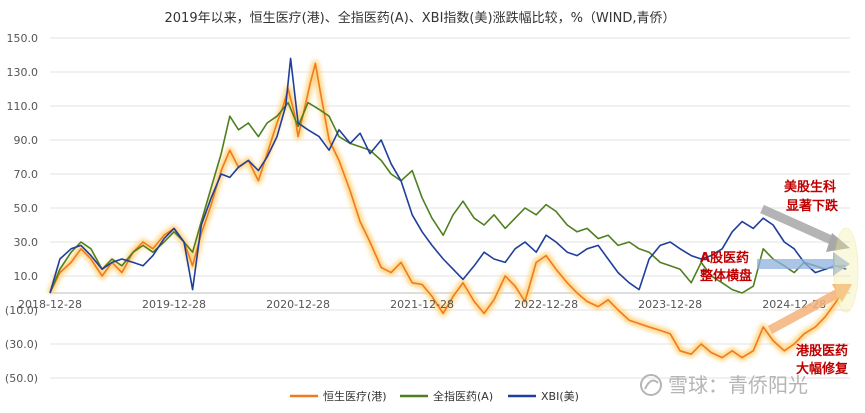 This screenshot has height=413, width=865. I want to click on highlight-ellipse, so click(846, 270).